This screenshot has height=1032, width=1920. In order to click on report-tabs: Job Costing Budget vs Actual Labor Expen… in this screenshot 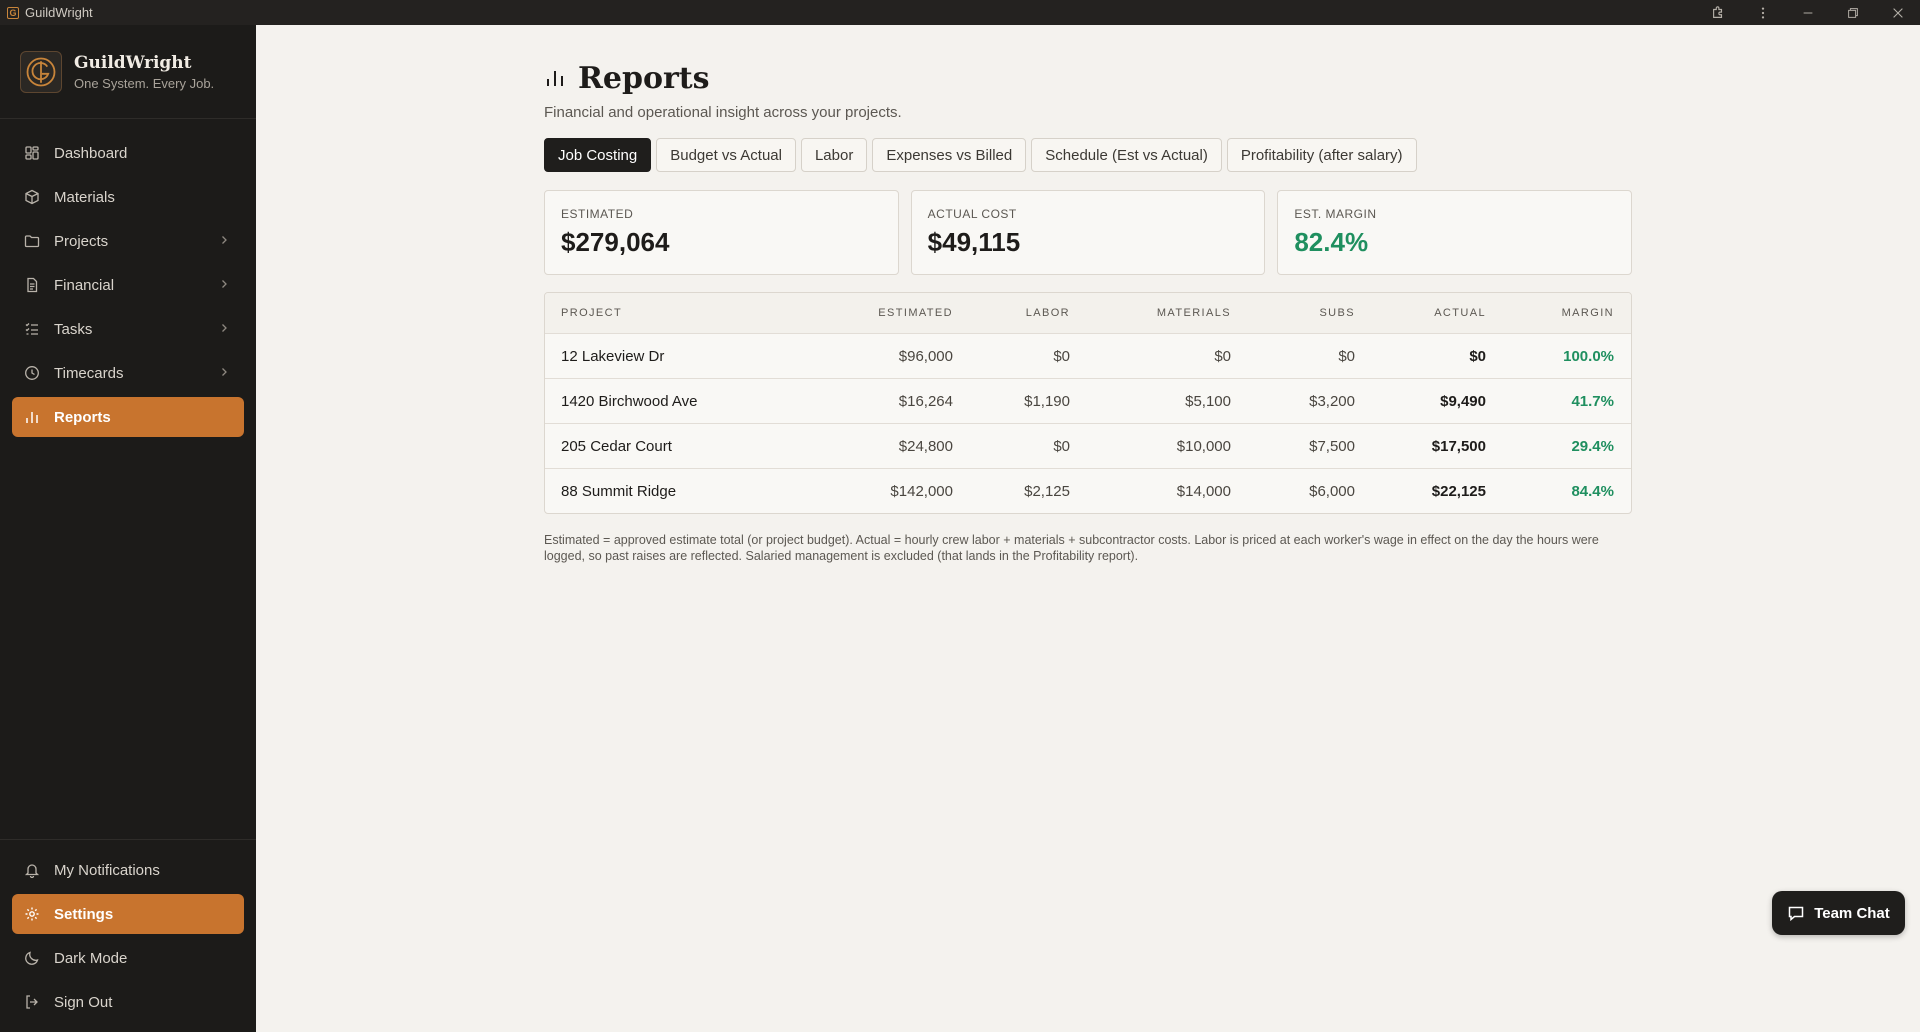, I will do `click(1088, 155)`.